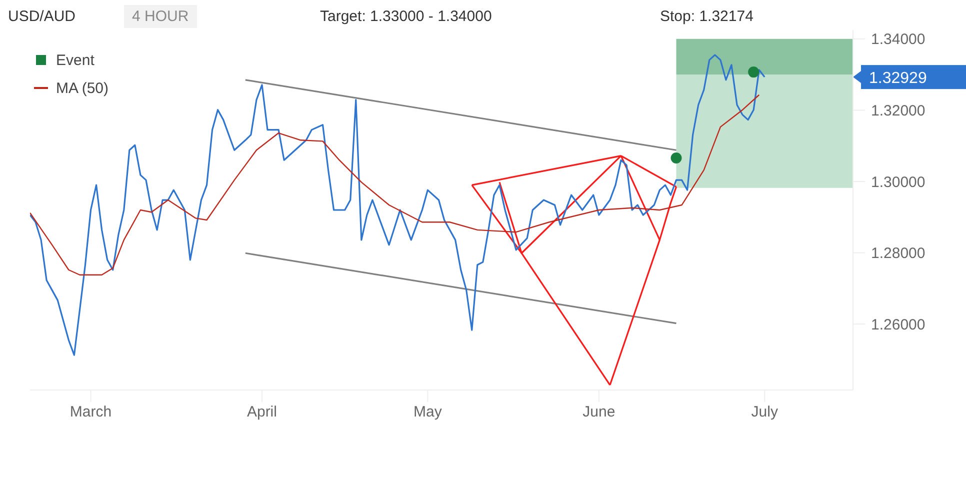  Describe the element at coordinates (160, 16) in the screenshot. I see `chart-subtitle: 4 HOUR` at that location.